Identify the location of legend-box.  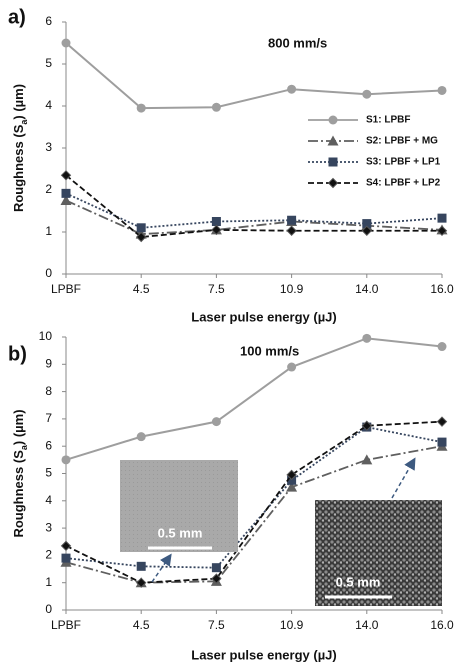
(374, 152).